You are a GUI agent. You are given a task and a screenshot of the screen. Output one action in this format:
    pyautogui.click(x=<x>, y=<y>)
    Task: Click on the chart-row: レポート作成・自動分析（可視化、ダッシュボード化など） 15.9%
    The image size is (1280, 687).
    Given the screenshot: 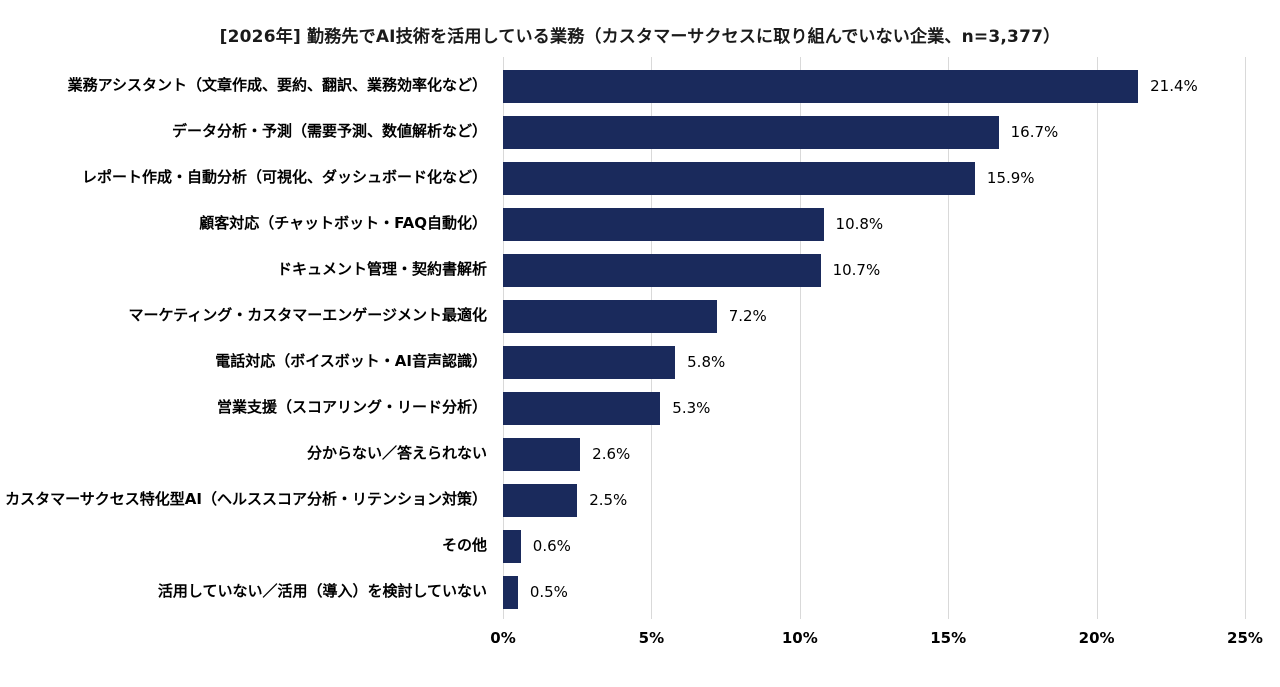 What is the action you would take?
    pyautogui.click(x=640, y=178)
    